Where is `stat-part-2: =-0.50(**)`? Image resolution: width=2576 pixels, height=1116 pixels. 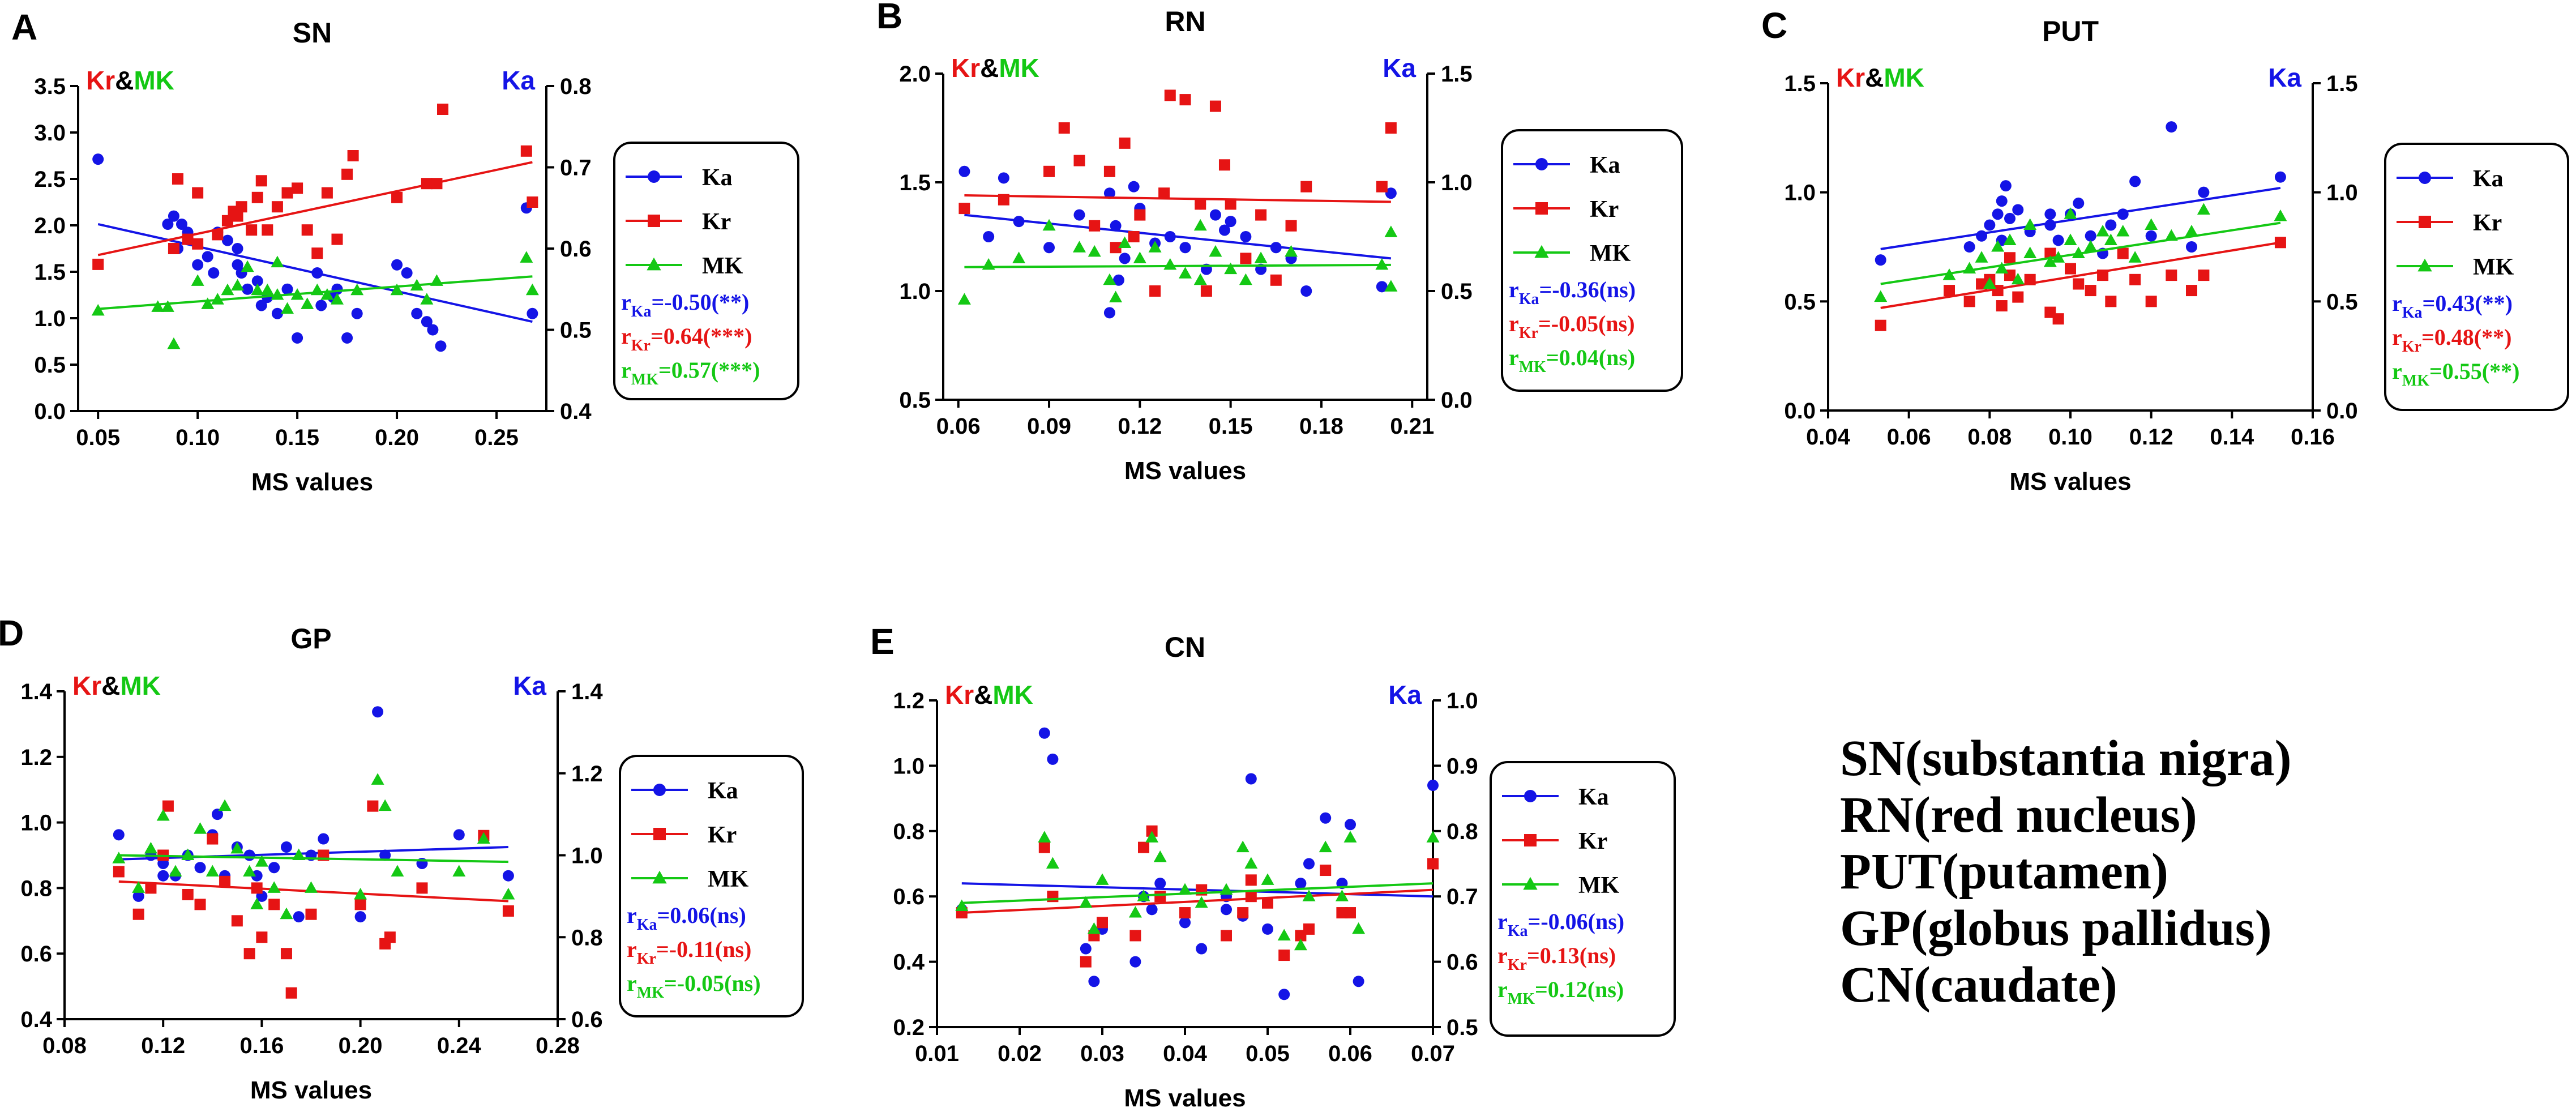 stat-part-2: =-0.50(**) is located at coordinates (701, 302).